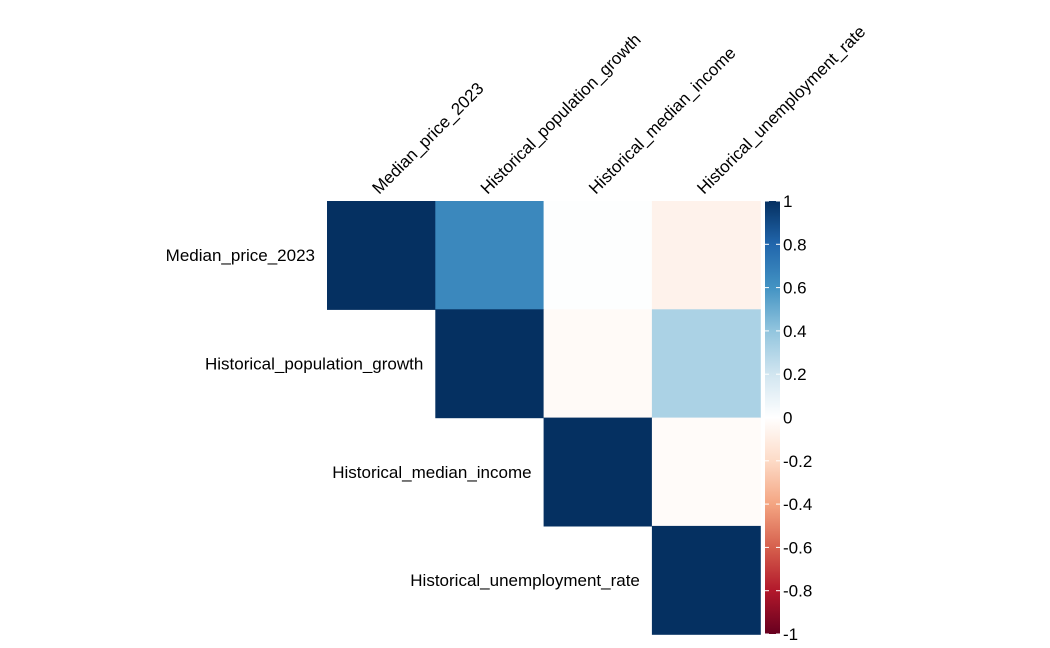 This screenshot has width=1050, height=648. What do you see at coordinates (790, 634) in the screenshot?
I see `colorbar-tick-label: -1` at bounding box center [790, 634].